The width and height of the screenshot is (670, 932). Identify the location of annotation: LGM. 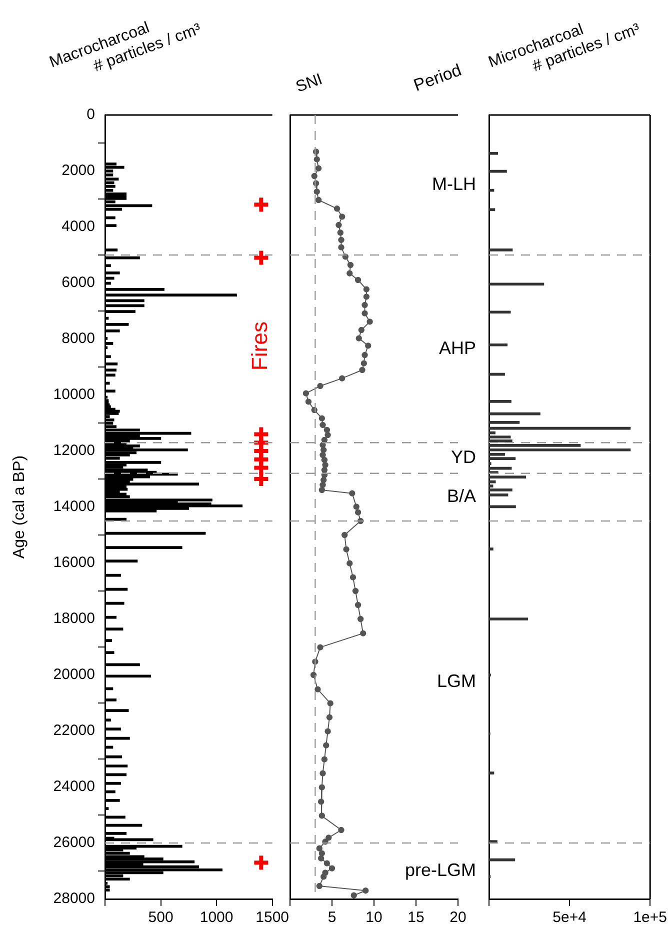
(456, 680).